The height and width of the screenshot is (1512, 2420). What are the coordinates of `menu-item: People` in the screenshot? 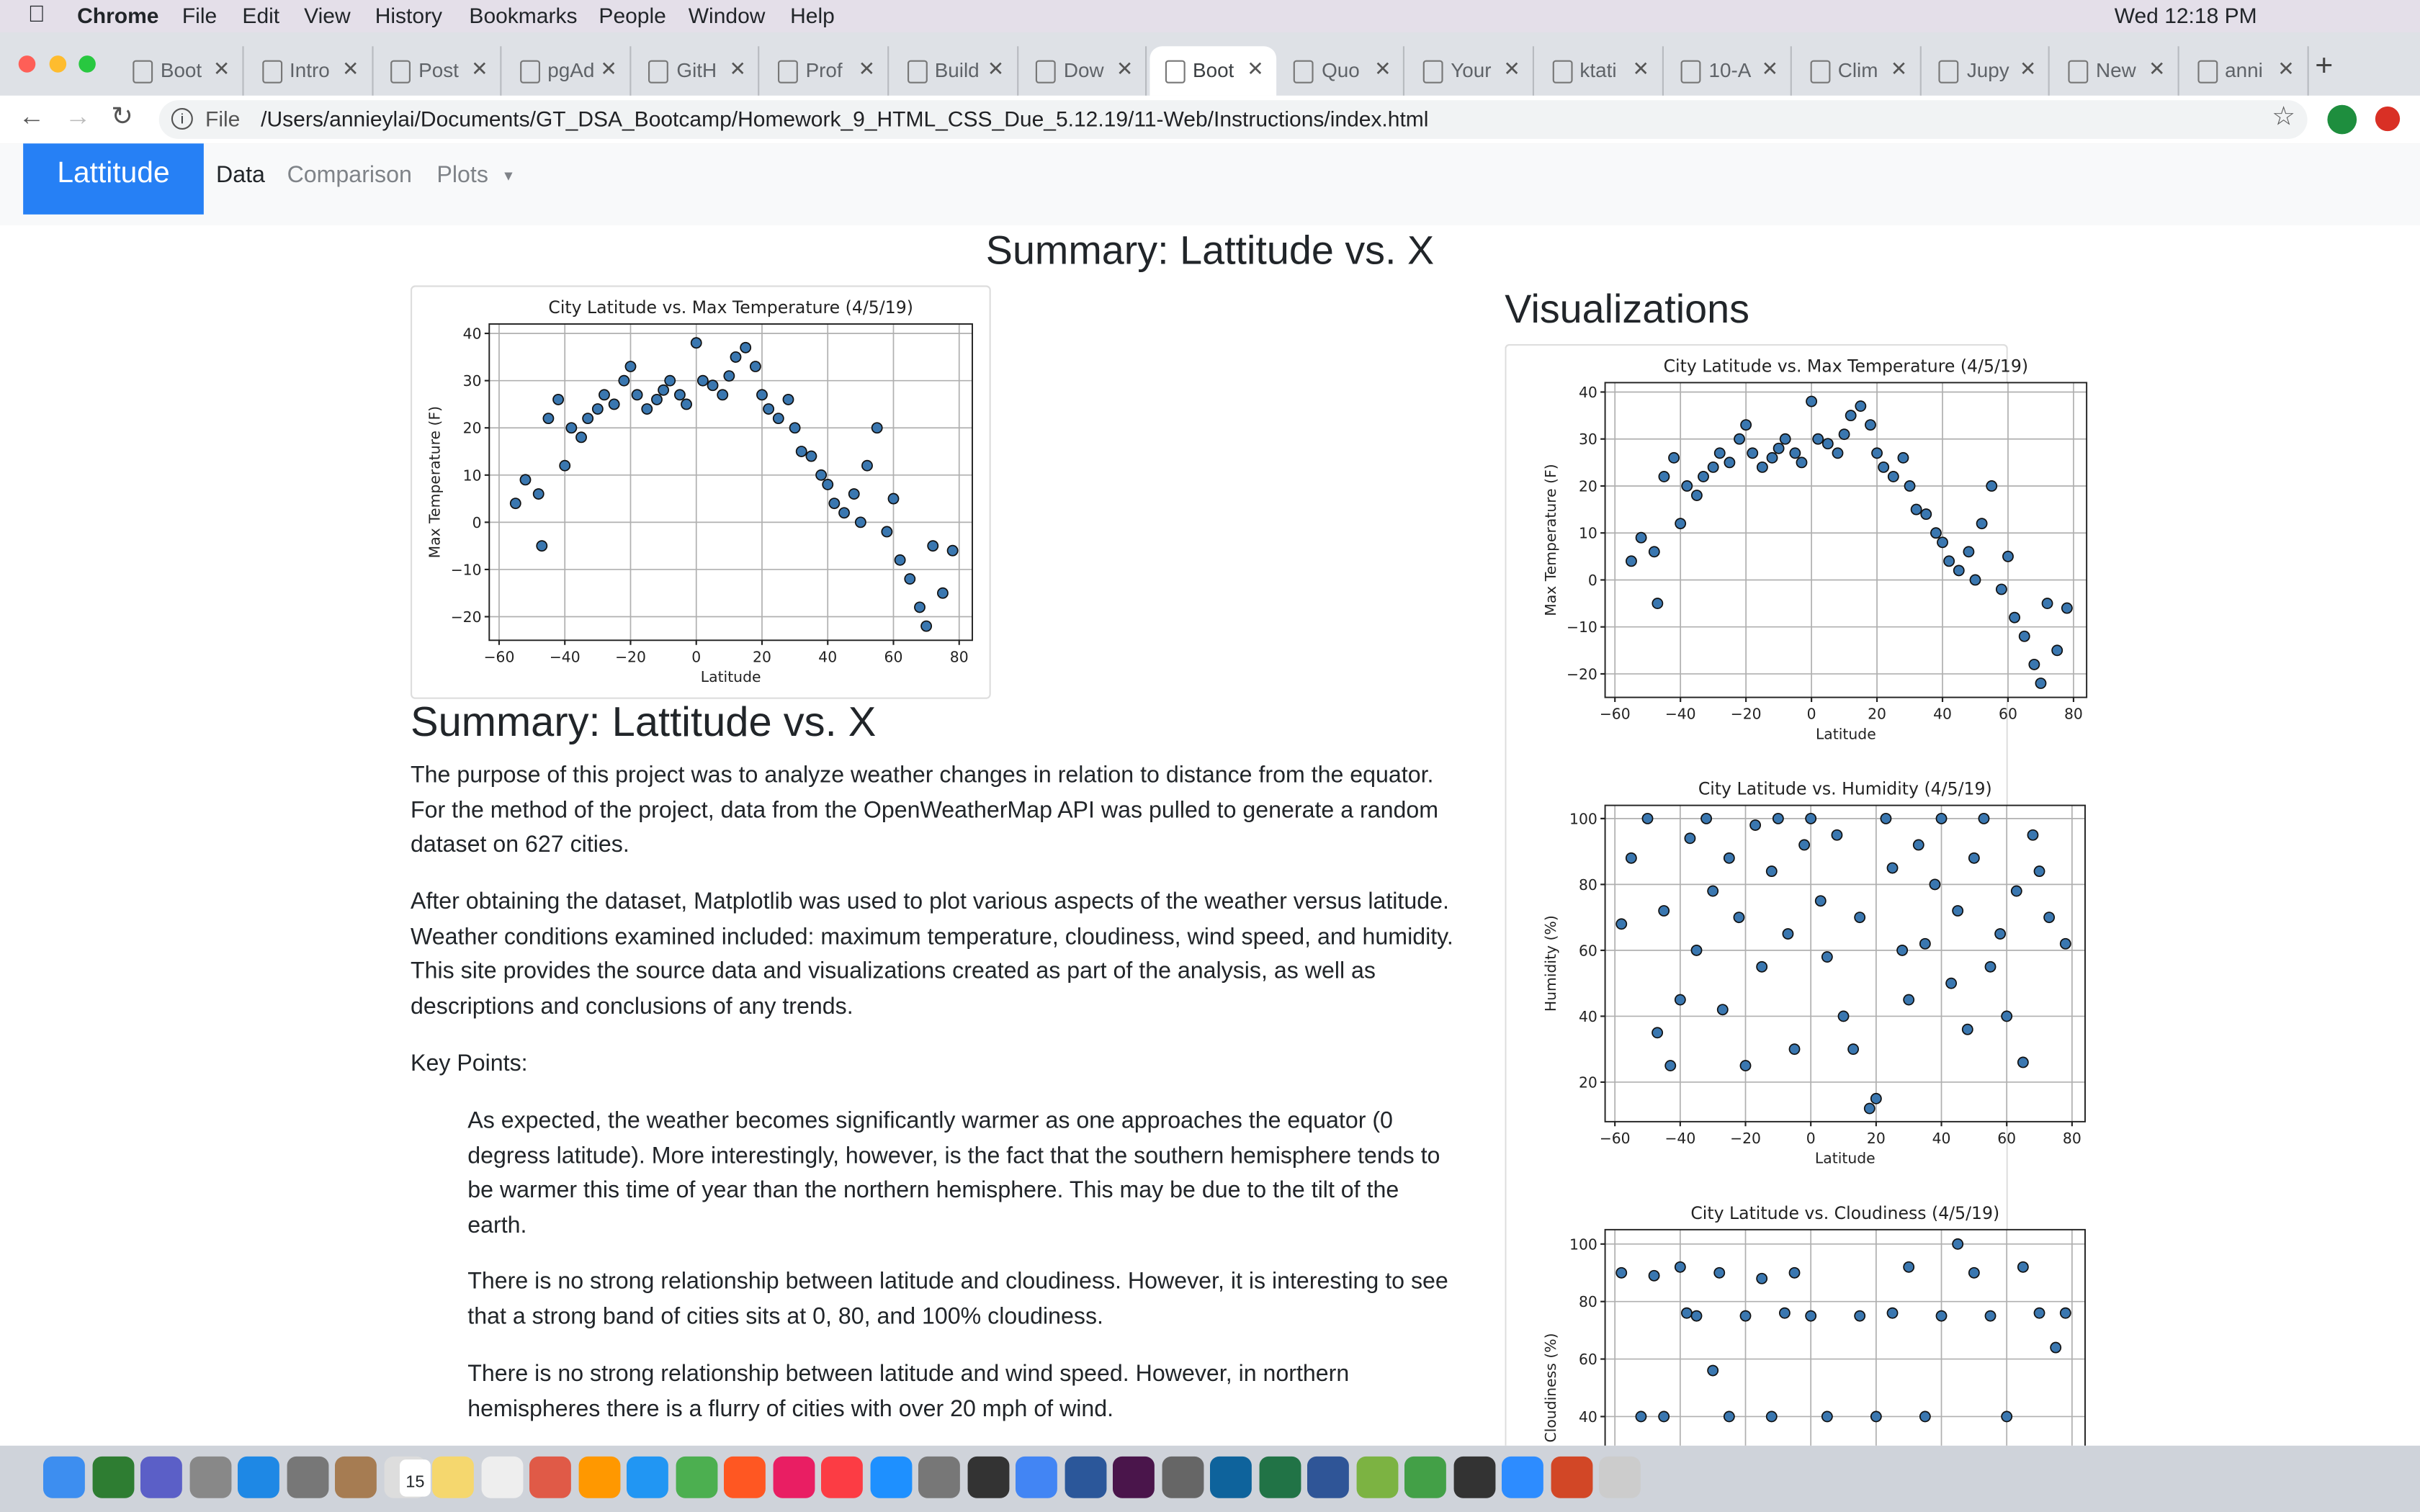 It's located at (632, 15).